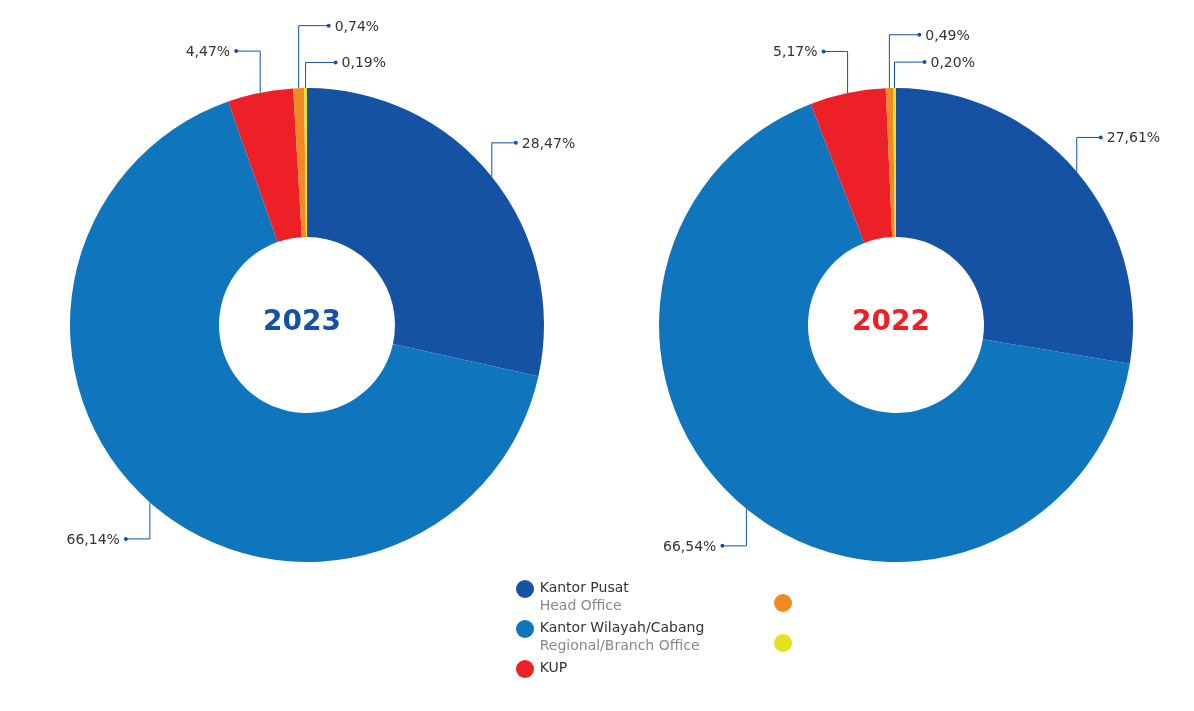 Image resolution: width=1194 pixels, height=711 pixels. I want to click on data-label: 0,74%, so click(357, 25).